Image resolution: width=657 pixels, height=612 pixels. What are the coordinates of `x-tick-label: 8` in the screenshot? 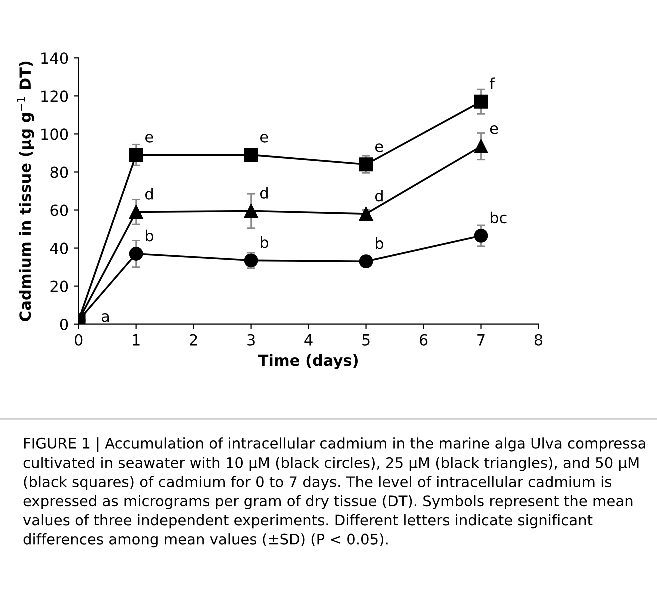 It's located at (538, 340).